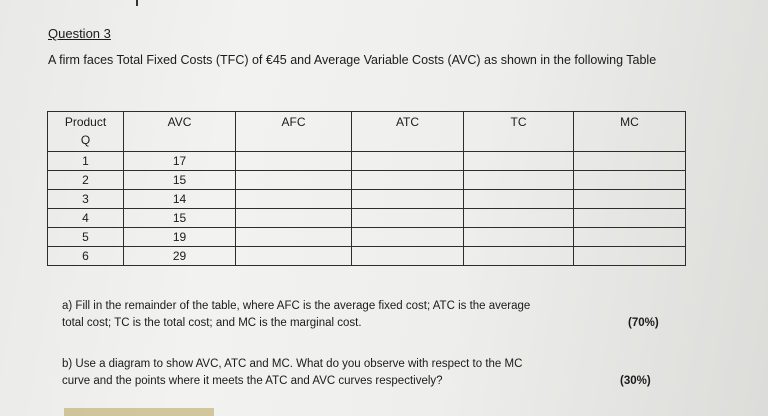  Describe the element at coordinates (85, 218) in the screenshot. I see `cell-q: 4` at that location.